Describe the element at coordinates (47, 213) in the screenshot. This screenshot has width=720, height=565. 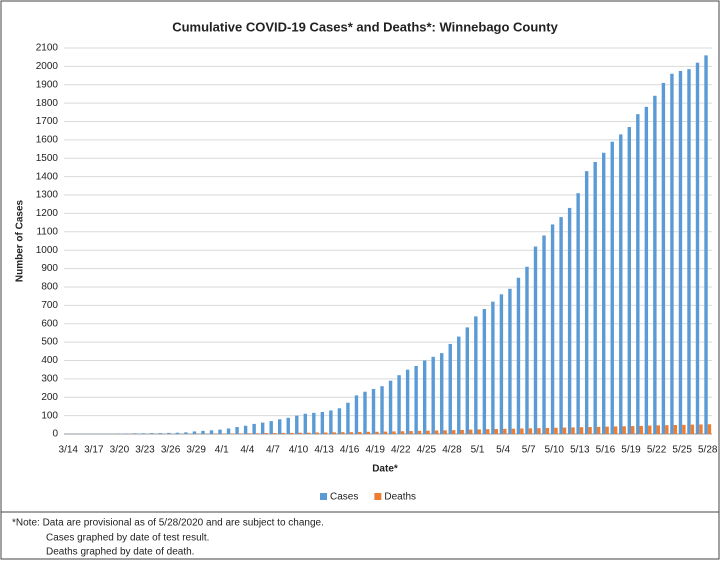
I see `y-tick-label: 1200` at that location.